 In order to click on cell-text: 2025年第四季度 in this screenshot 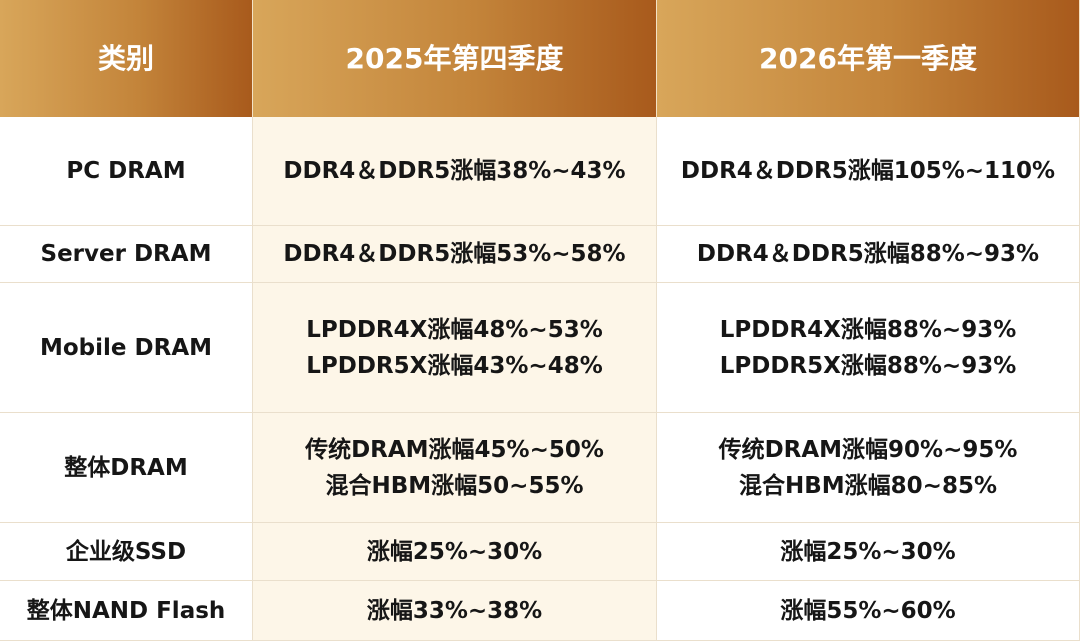, I will do `click(454, 58)`.